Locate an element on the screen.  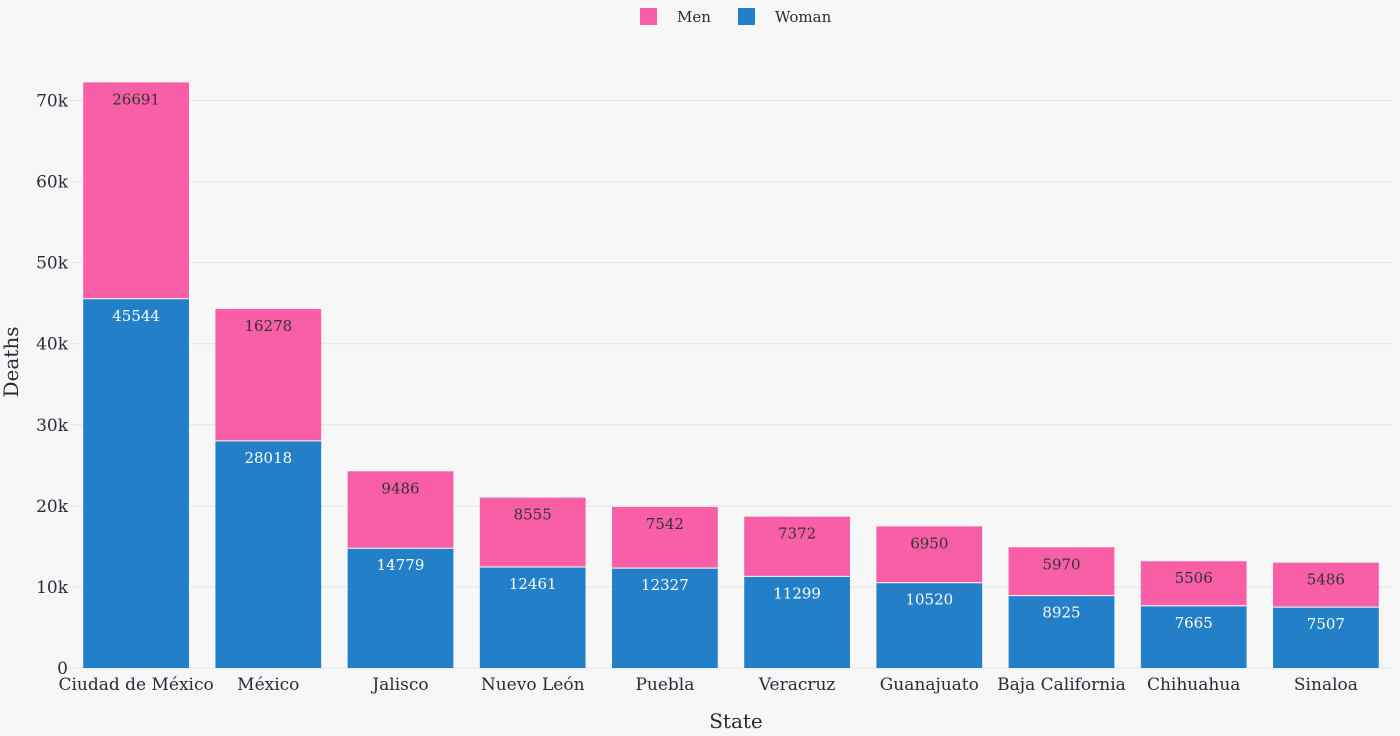
bar-value-label: 12327 is located at coordinates (665, 585).